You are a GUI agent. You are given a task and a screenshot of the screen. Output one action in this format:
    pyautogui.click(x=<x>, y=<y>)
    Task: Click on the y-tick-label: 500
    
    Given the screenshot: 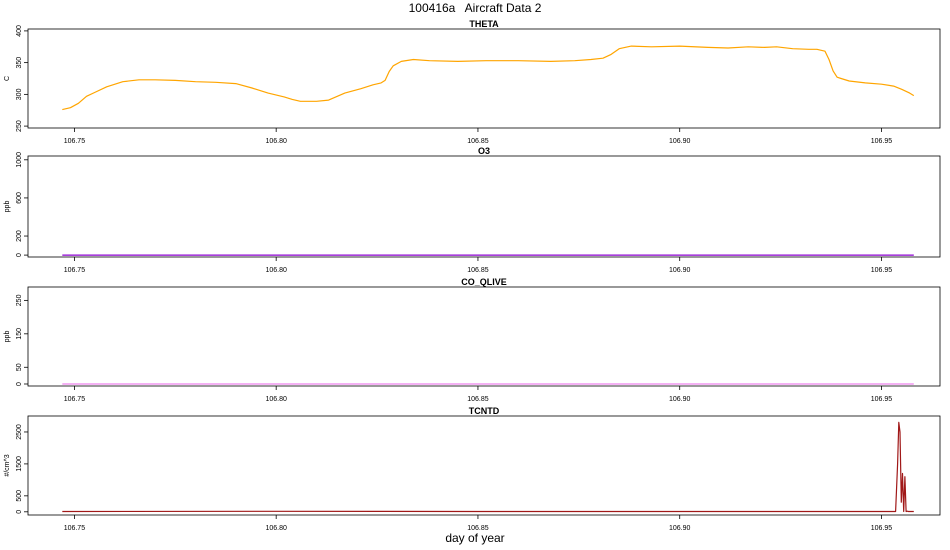 What is the action you would take?
    pyautogui.click(x=19, y=496)
    